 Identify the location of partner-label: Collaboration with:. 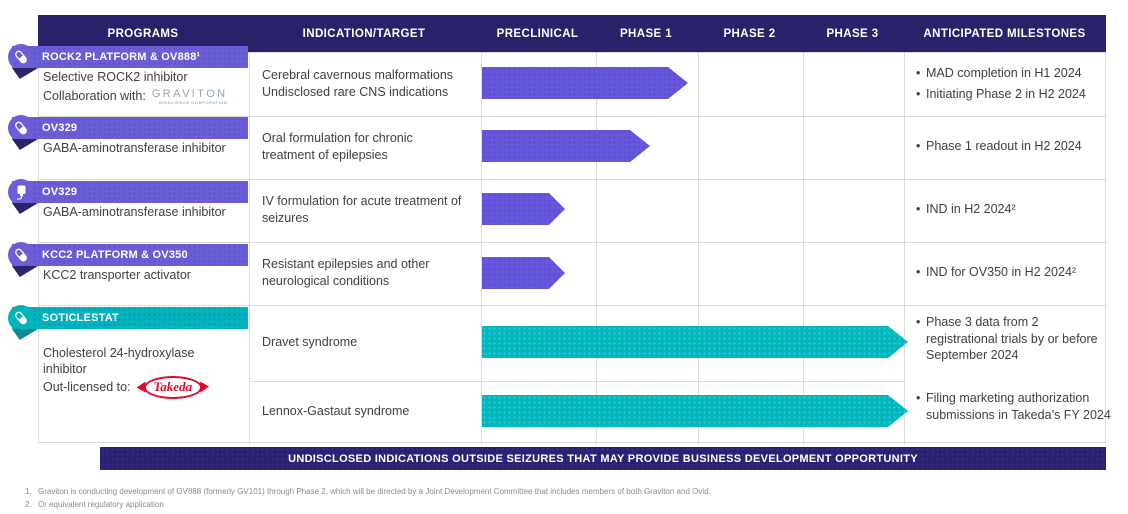
(94, 96).